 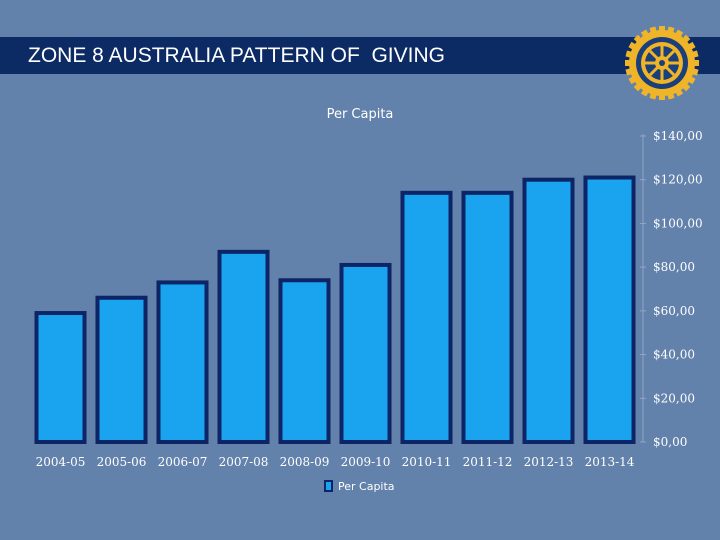 What do you see at coordinates (427, 462) in the screenshot?
I see `x-tick-label: 2010-11` at bounding box center [427, 462].